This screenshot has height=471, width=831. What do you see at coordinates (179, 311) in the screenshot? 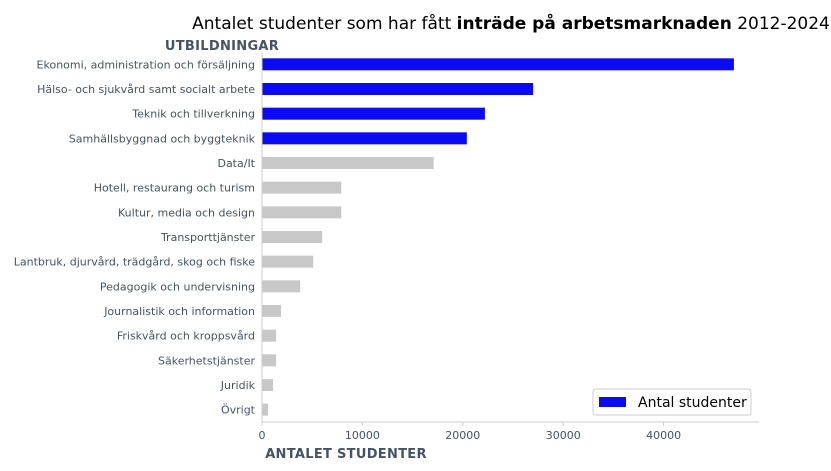
I see `category-label-11: Journalistik och information` at bounding box center [179, 311].